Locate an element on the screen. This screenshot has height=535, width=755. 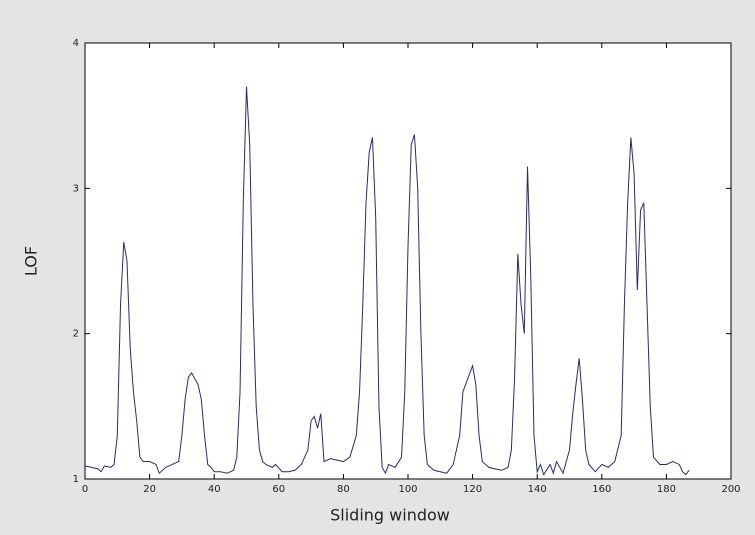
y-tick-label: 1 is located at coordinates (76, 479).